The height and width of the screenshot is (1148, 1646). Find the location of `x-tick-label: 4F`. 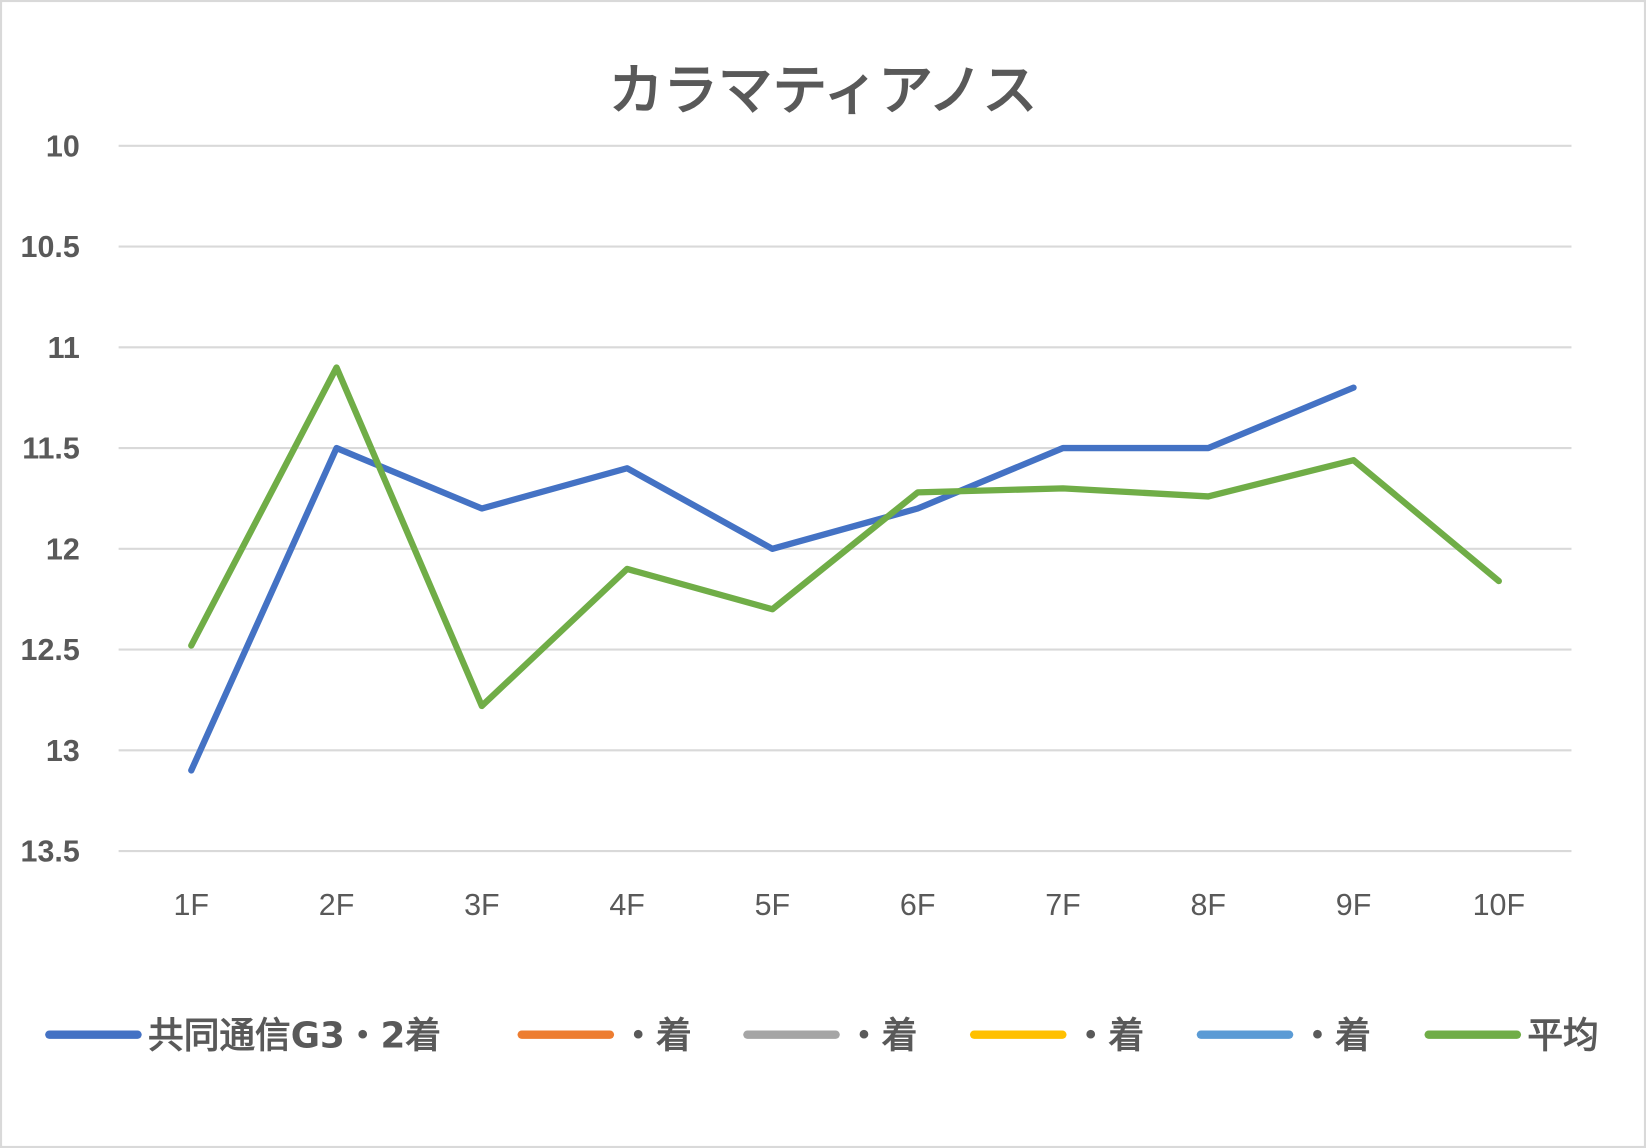

x-tick-label: 4F is located at coordinates (627, 905).